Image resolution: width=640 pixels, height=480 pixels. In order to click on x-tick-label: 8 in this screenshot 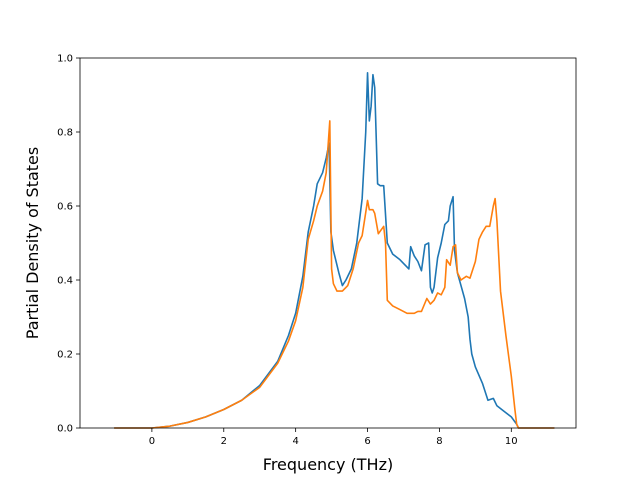, I will do `click(439, 441)`.